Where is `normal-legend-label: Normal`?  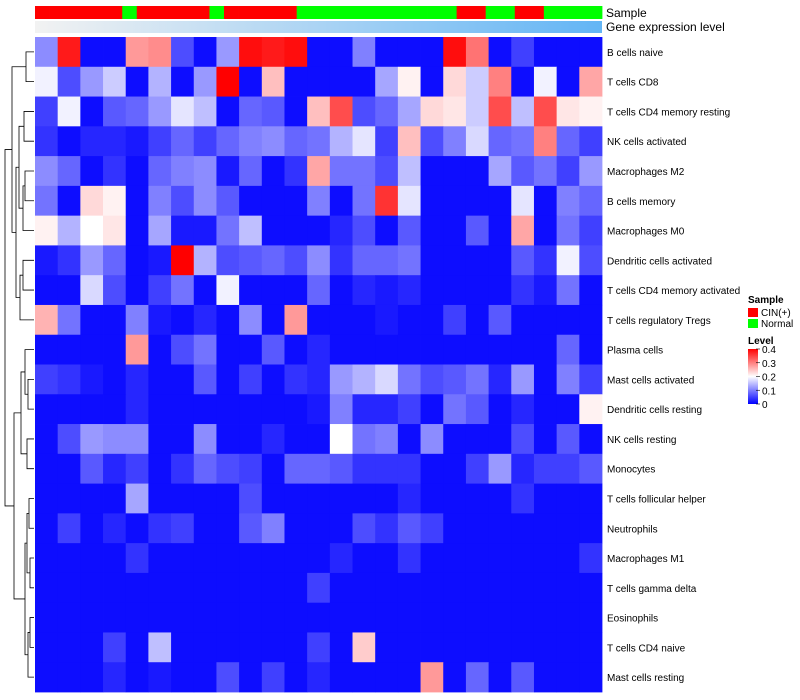
normal-legend-label: Normal is located at coordinates (777, 324).